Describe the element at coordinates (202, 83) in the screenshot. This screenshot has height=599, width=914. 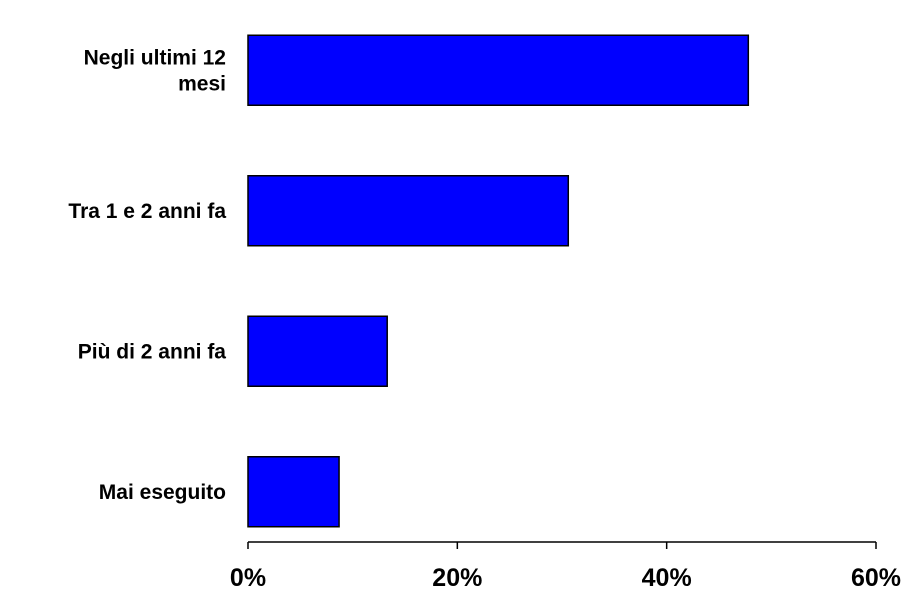
I see `category-label-0-line-1: mesi` at that location.